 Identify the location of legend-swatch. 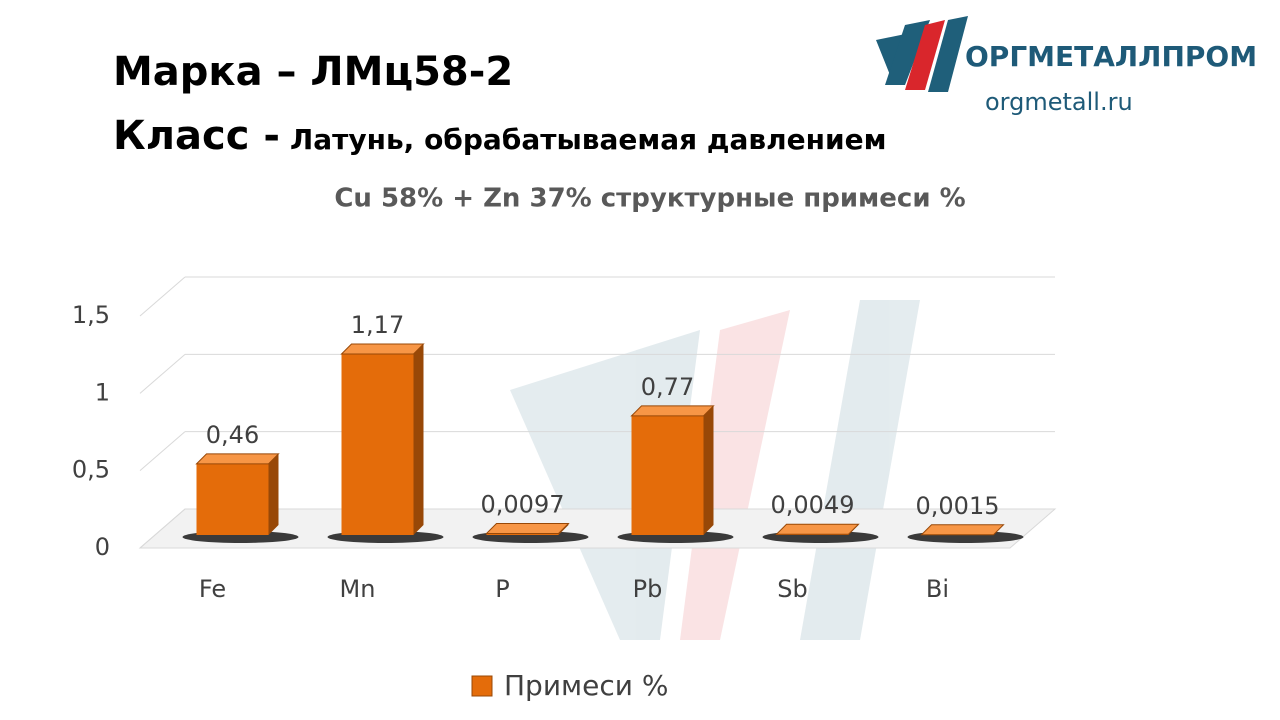
(482, 686).